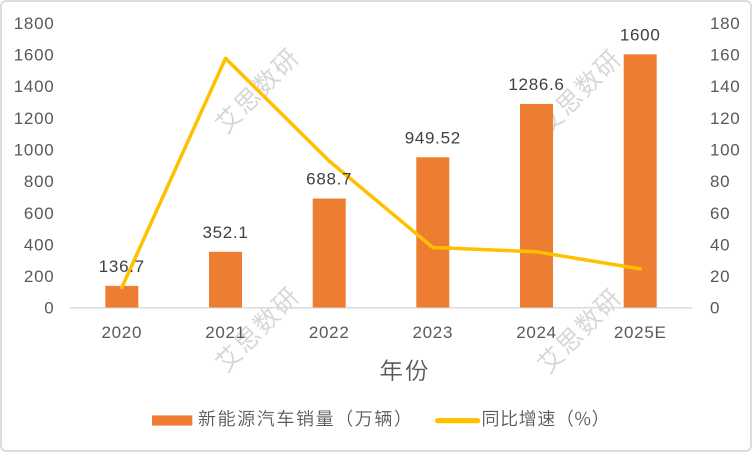 The width and height of the screenshot is (752, 457). What do you see at coordinates (725, 150) in the screenshot?
I see `svg-text: 100` at bounding box center [725, 150].